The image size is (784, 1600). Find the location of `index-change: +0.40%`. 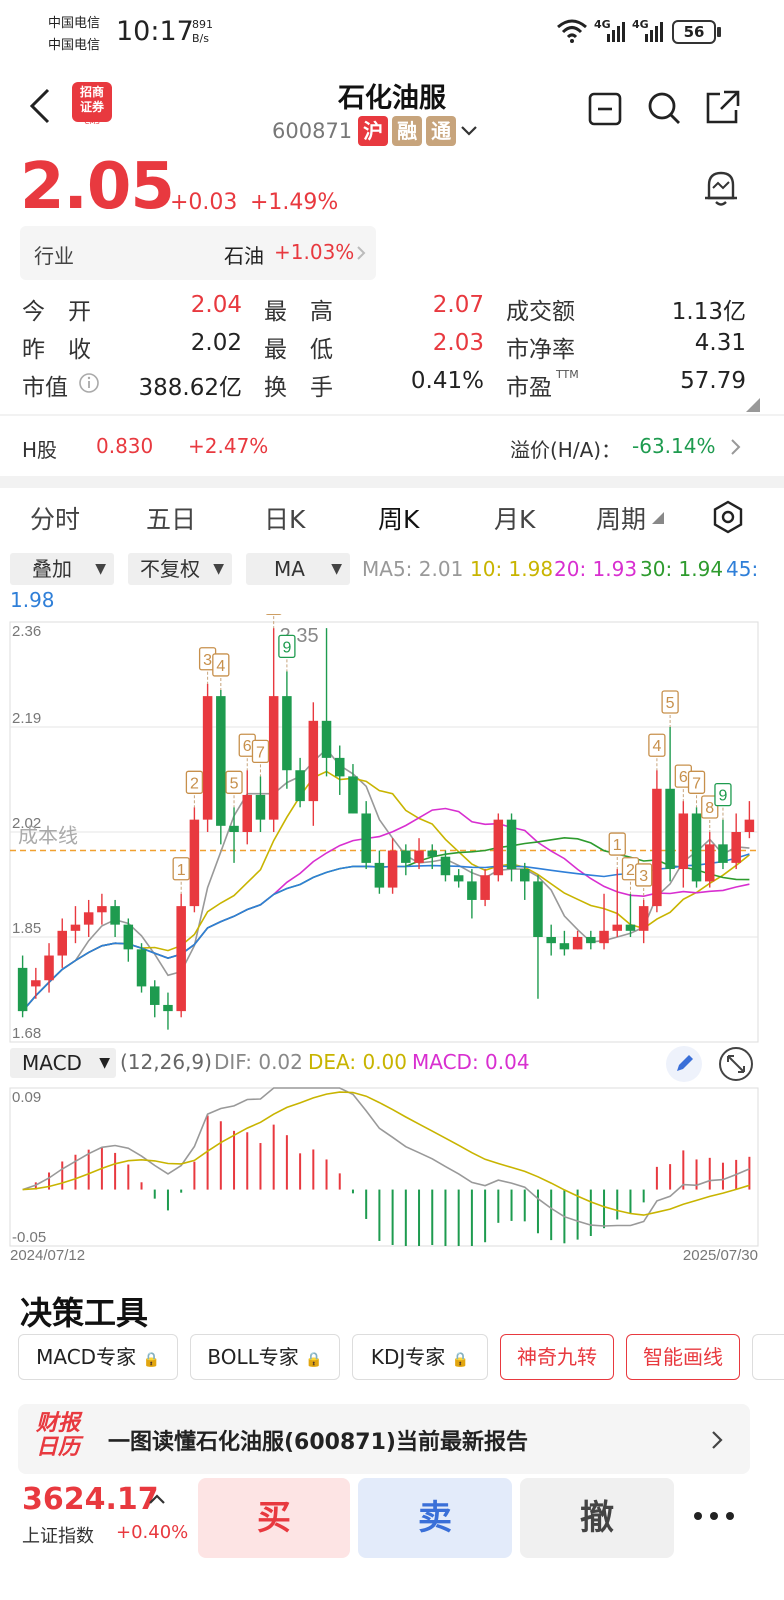

index-change: +0.40% is located at coordinates (152, 1532).